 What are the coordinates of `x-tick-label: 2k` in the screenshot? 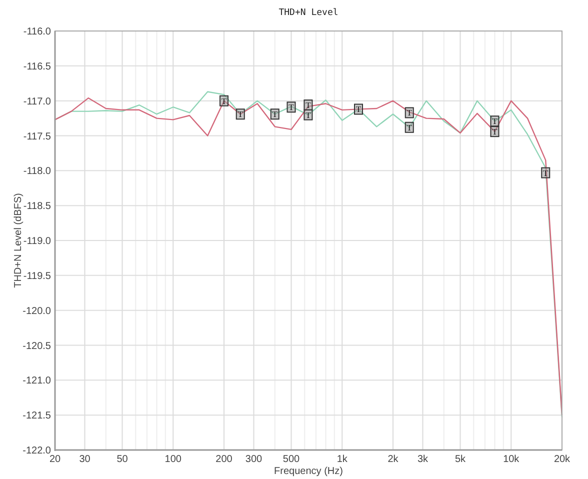 It's located at (394, 459).